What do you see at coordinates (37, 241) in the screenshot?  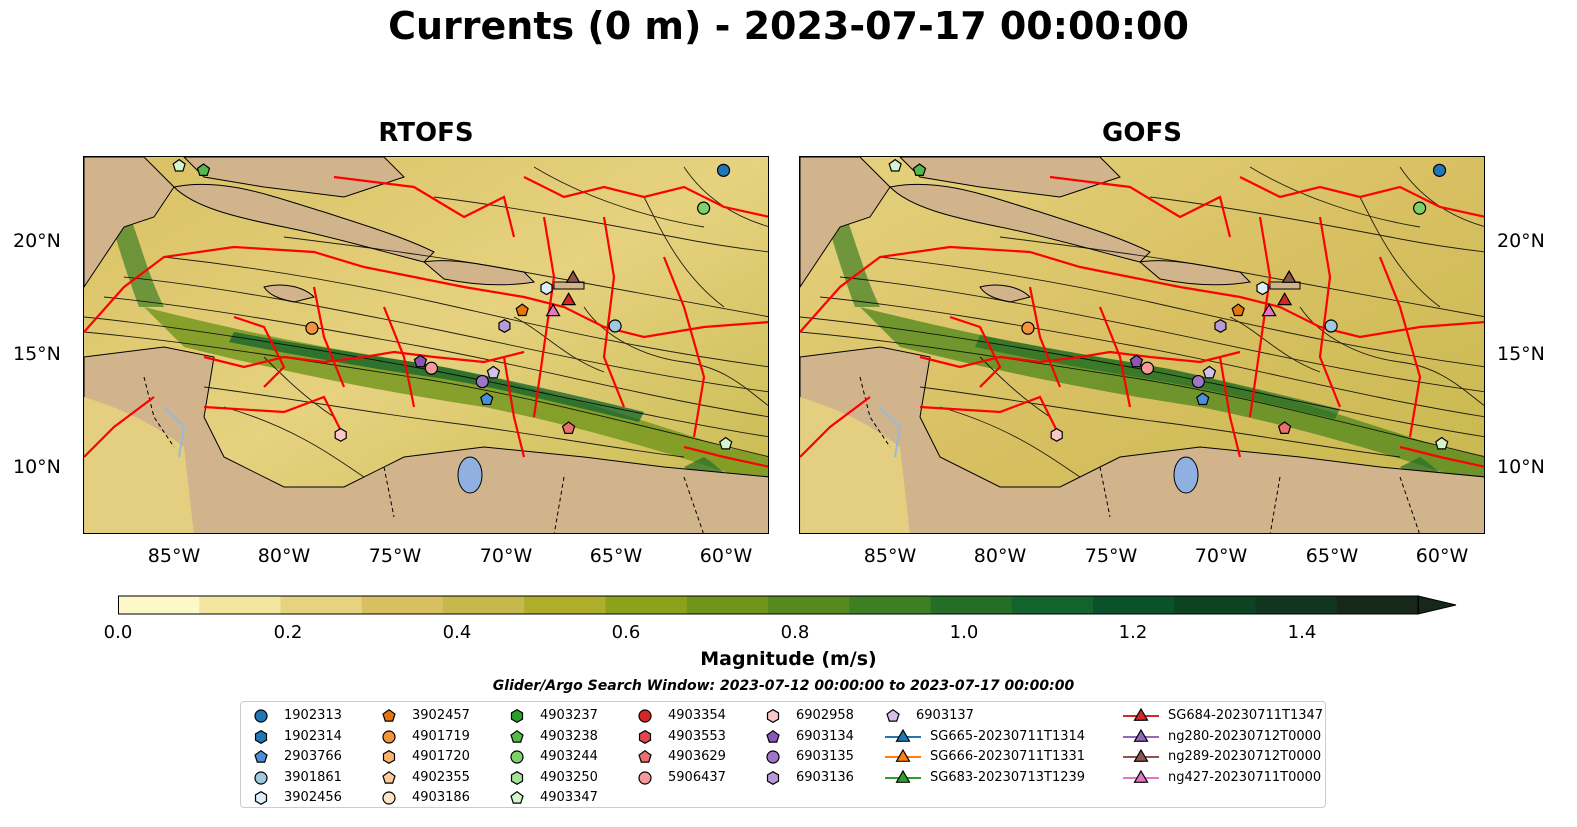 I see `lat-label-left-20: 20°N` at bounding box center [37, 241].